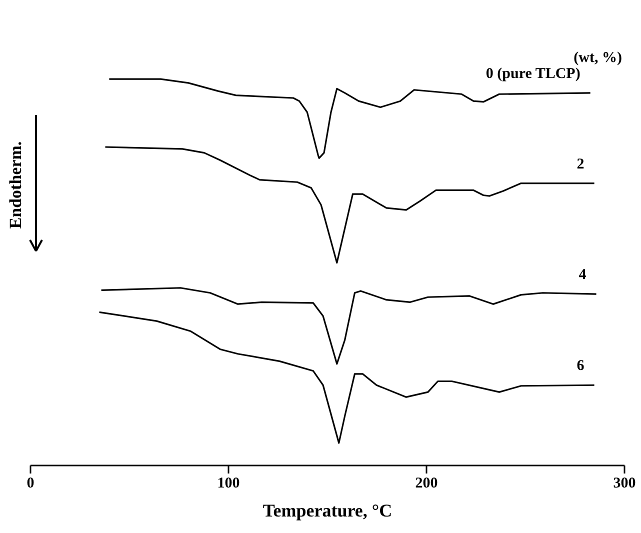 The width and height of the screenshot is (641, 533). Describe the element at coordinates (624, 484) in the screenshot. I see `x-tick-label: 300` at that location.